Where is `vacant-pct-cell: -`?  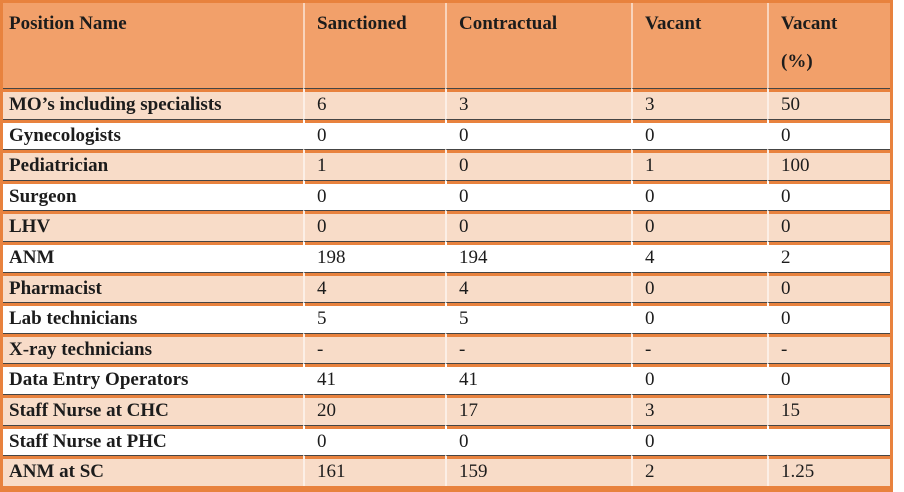
vacant-pct-cell: - is located at coordinates (828, 348).